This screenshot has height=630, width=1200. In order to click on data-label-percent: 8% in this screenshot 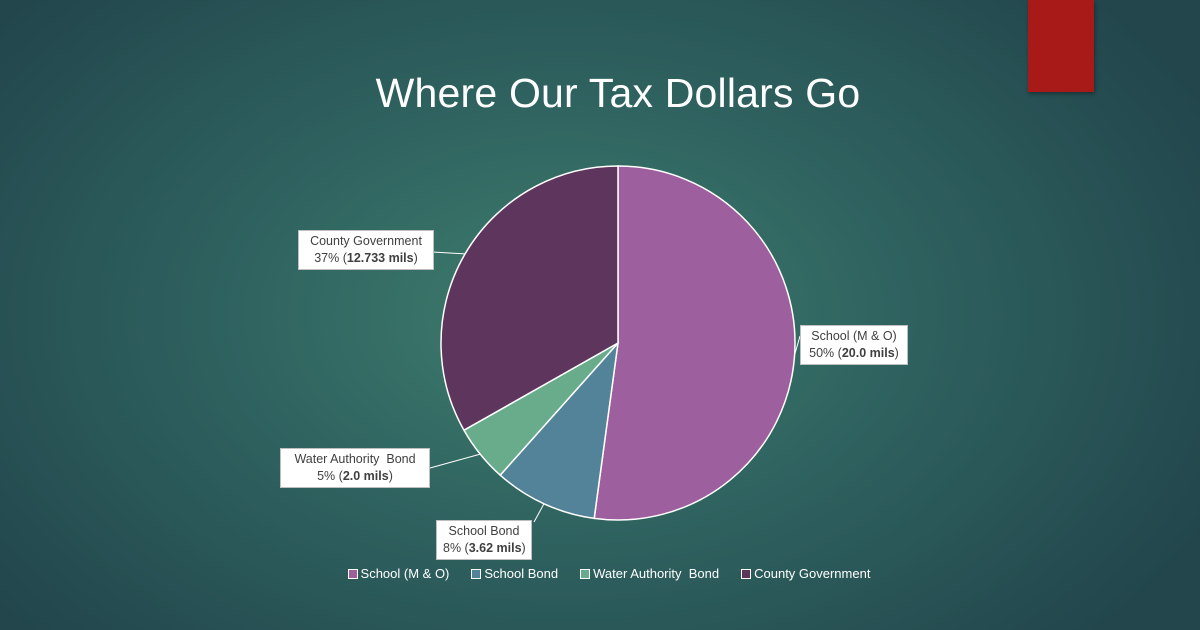, I will do `click(452, 548)`.